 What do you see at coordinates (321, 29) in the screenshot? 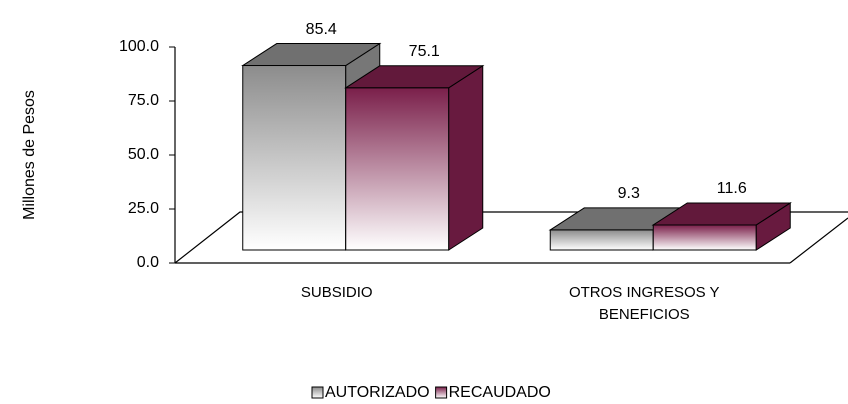
I see `value-label: 85.4` at bounding box center [321, 29].